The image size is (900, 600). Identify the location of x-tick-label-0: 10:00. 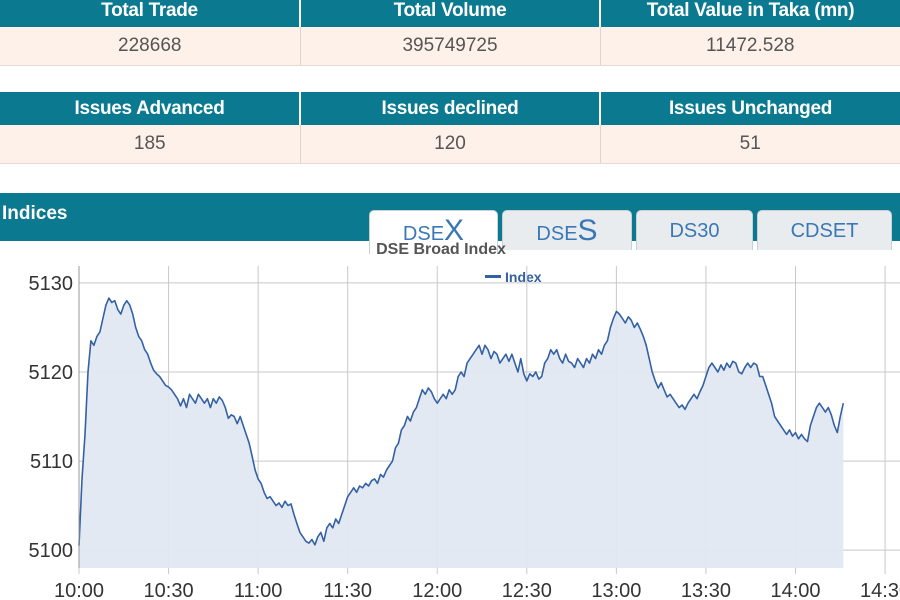
(79, 590).